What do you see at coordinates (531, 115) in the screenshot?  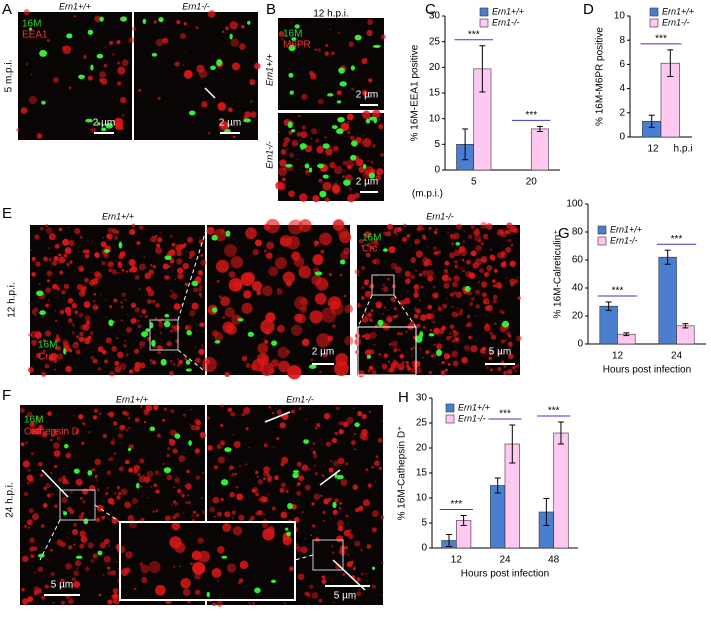 I see `significance-label: ***` at bounding box center [531, 115].